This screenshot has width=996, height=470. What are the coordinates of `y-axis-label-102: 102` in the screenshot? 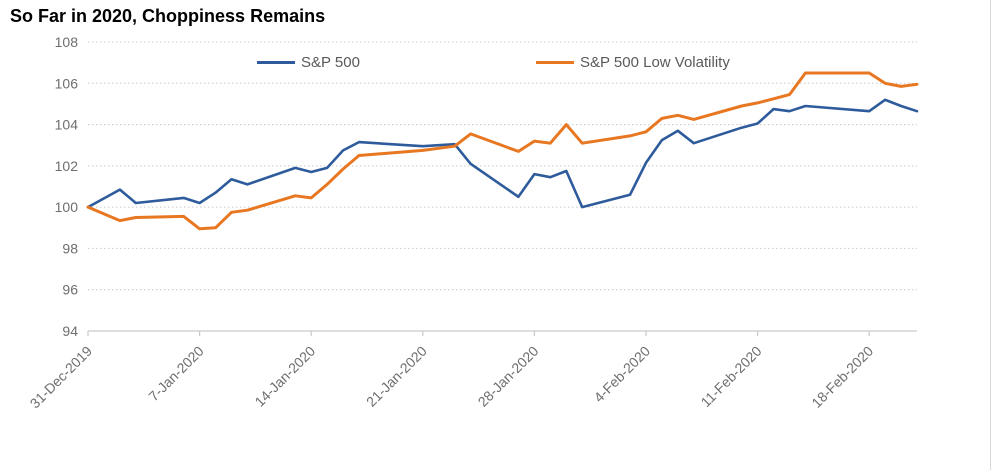 It's located at (67, 166).